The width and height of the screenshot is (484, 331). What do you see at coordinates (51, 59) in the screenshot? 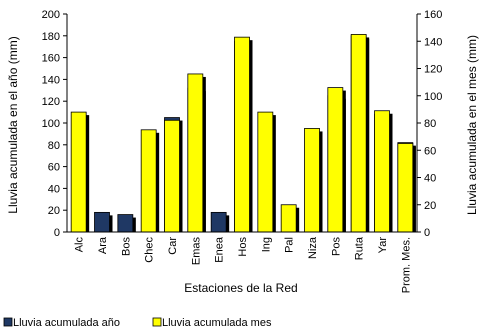
I see `left-tick-label: 160` at bounding box center [51, 59].